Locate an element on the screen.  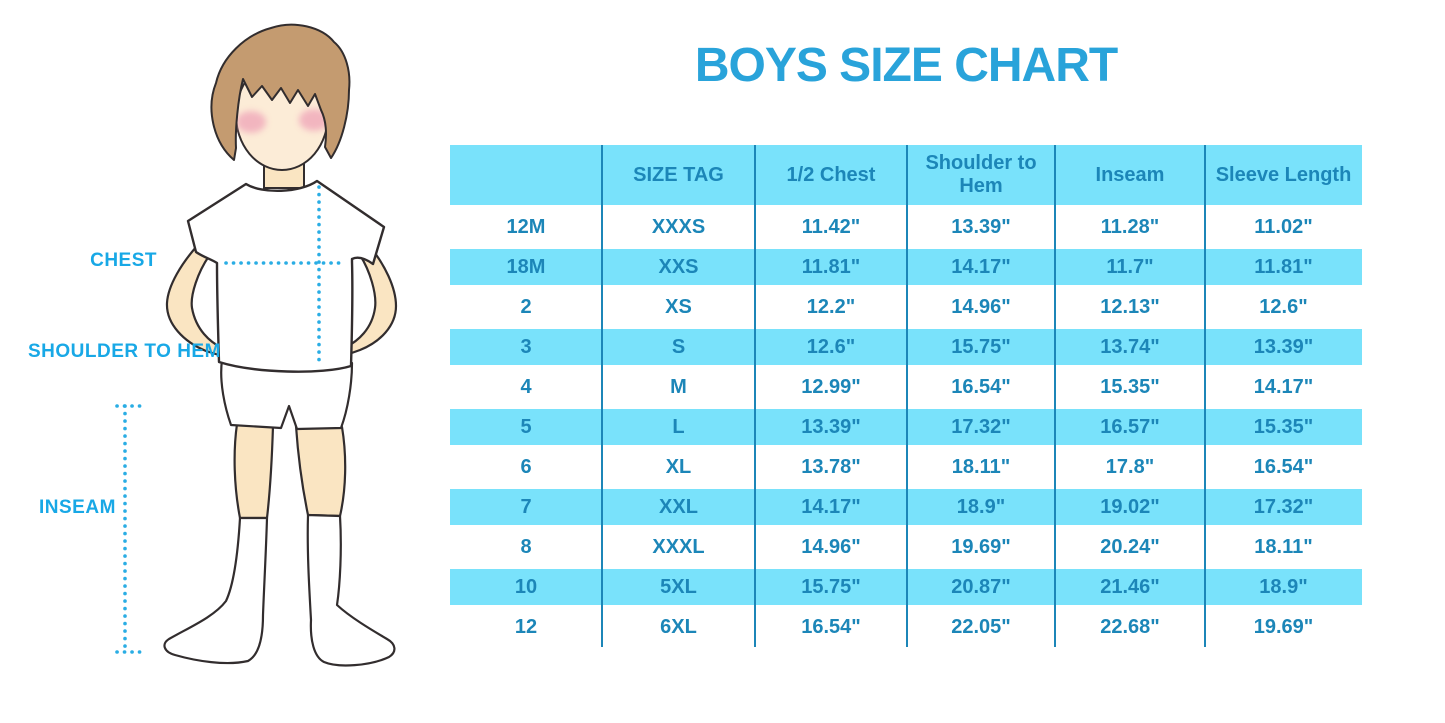
table-cell: 2 is located at coordinates (526, 306).